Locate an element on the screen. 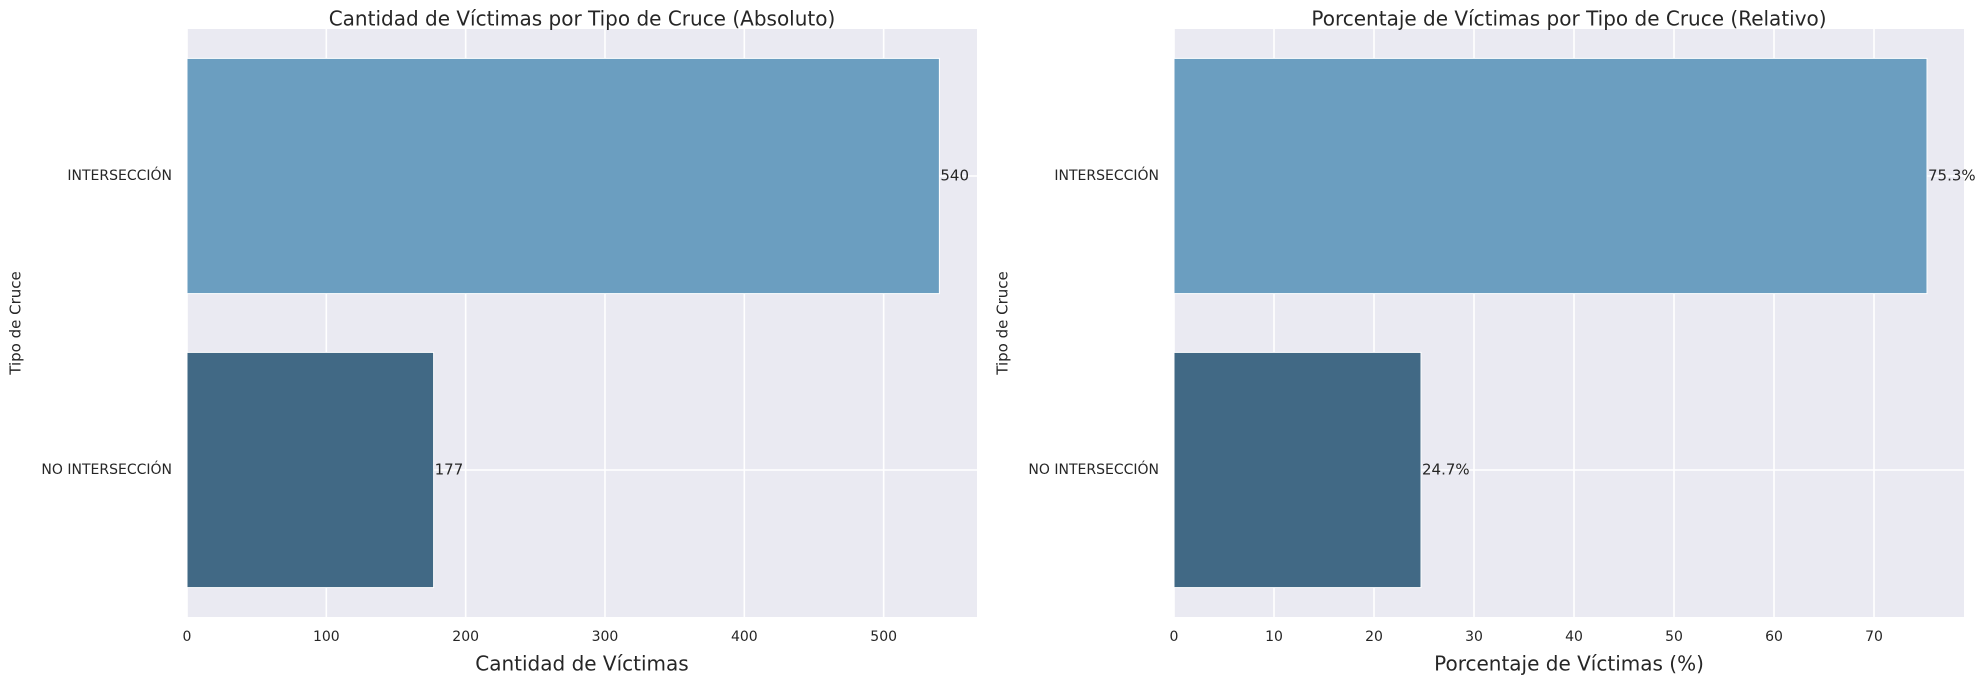 The height and width of the screenshot is (688, 1979). data-label: 75.3% is located at coordinates (1952, 176).